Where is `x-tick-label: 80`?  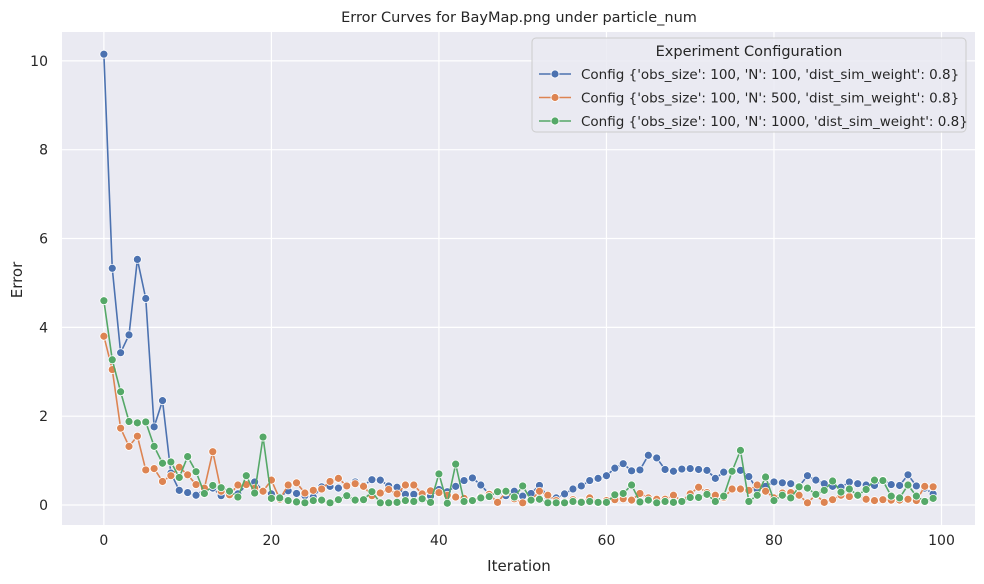 x-tick-label: 80 is located at coordinates (774, 541).